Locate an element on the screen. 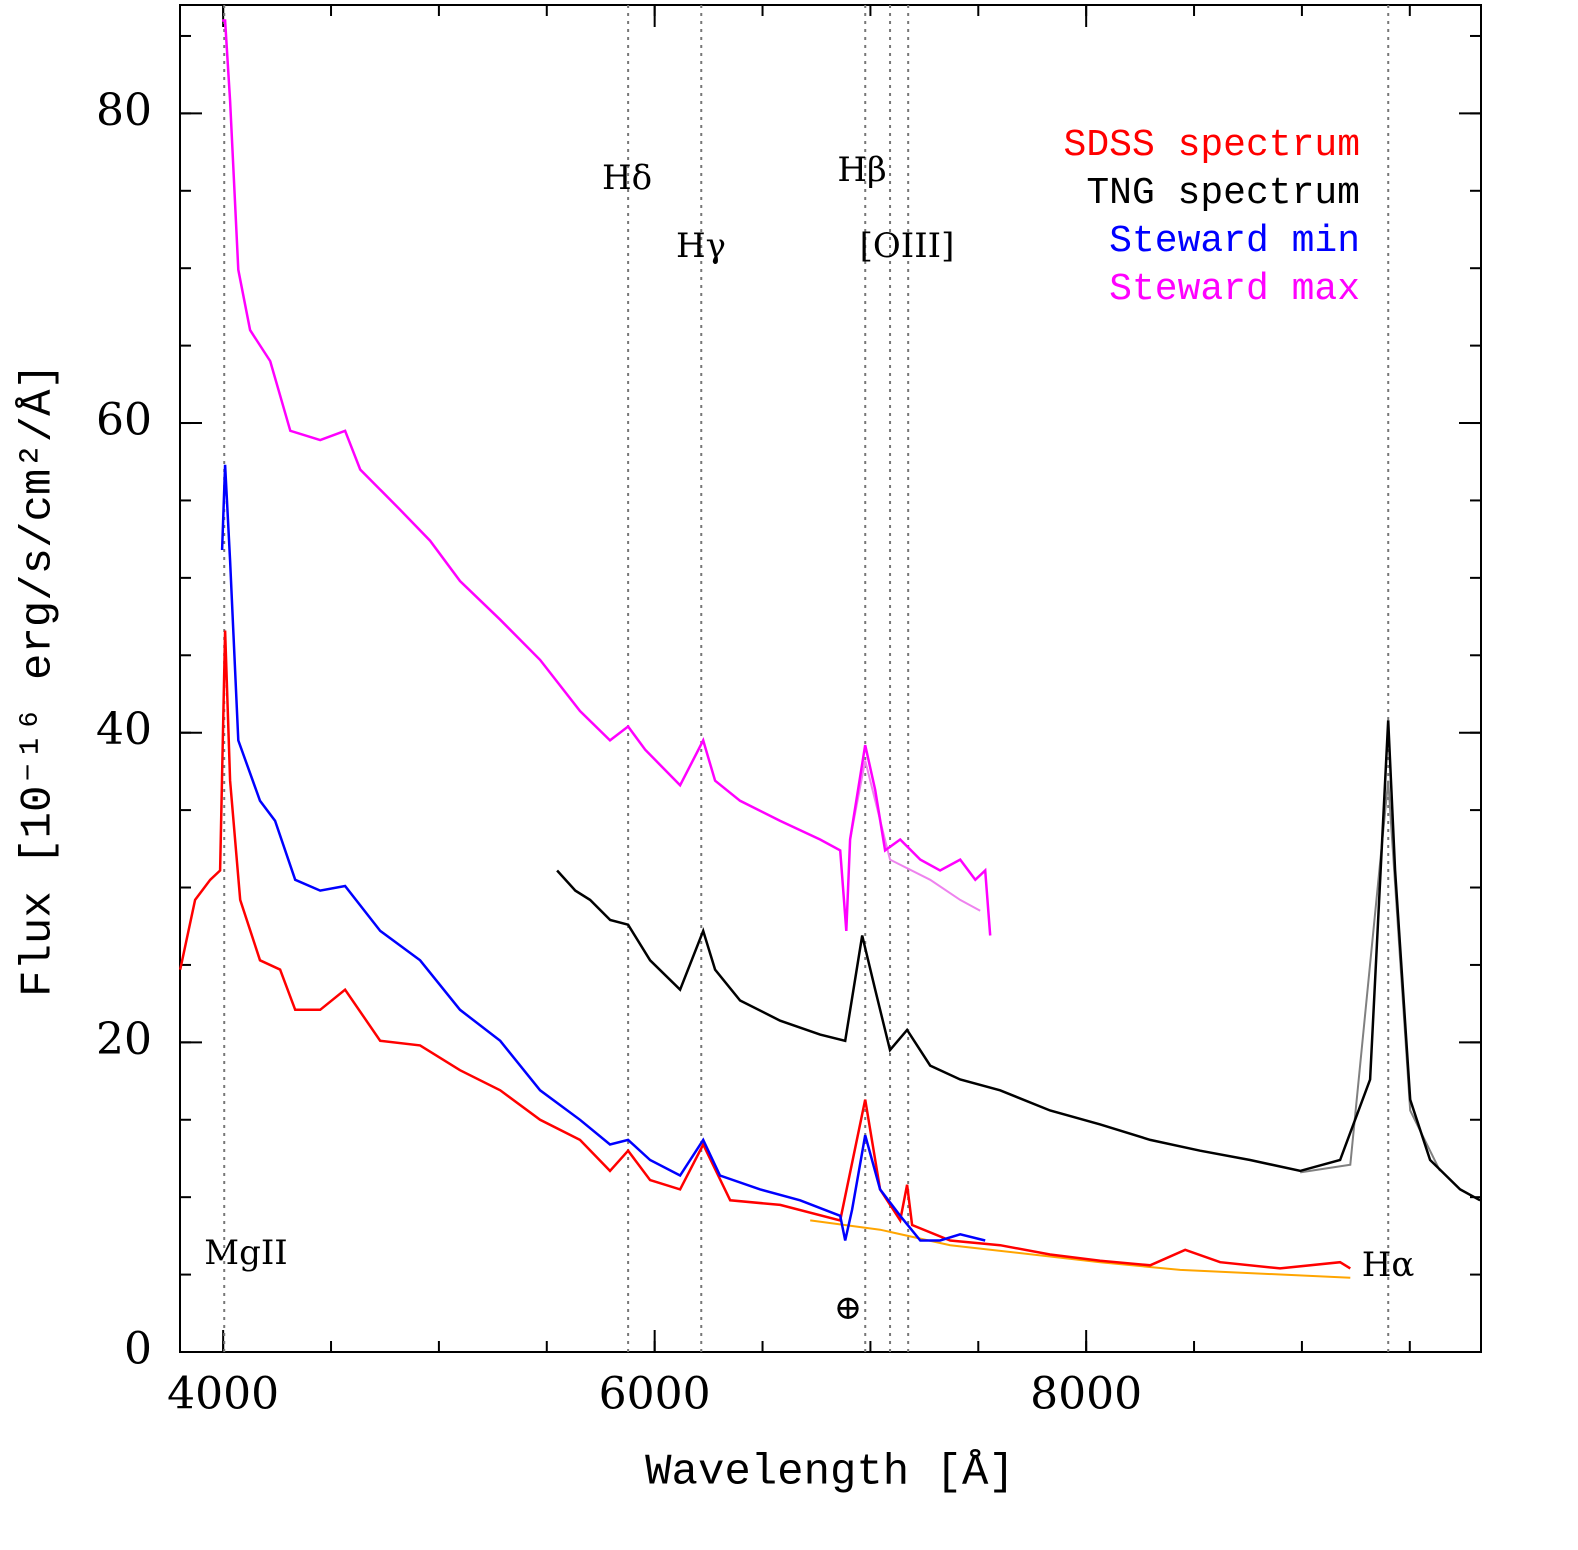 The height and width of the screenshot is (1550, 1578). legend-entry: SDSS spectrum is located at coordinates (1212, 145).